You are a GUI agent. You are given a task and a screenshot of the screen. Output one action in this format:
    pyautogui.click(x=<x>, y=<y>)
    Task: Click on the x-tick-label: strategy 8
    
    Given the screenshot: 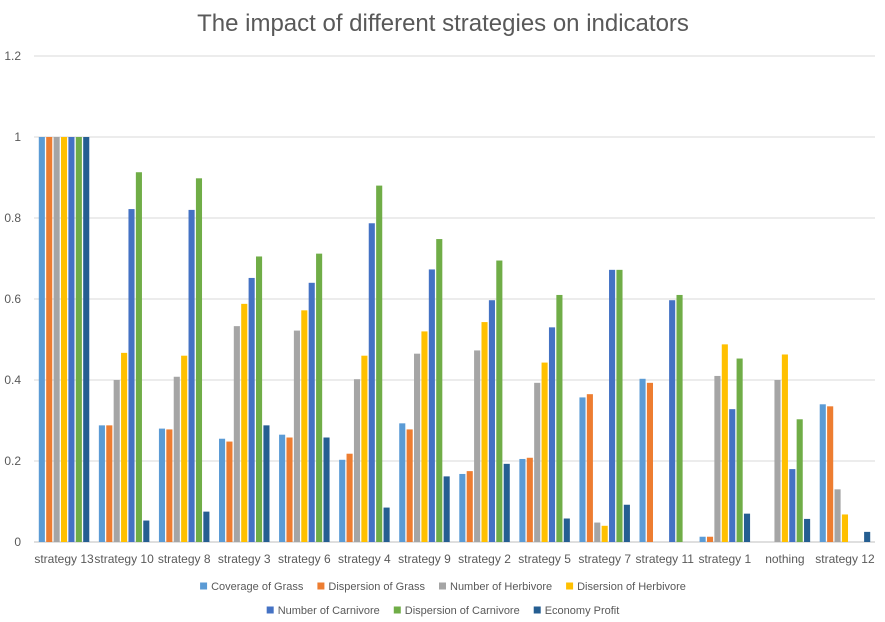 What is the action you would take?
    pyautogui.click(x=184, y=559)
    